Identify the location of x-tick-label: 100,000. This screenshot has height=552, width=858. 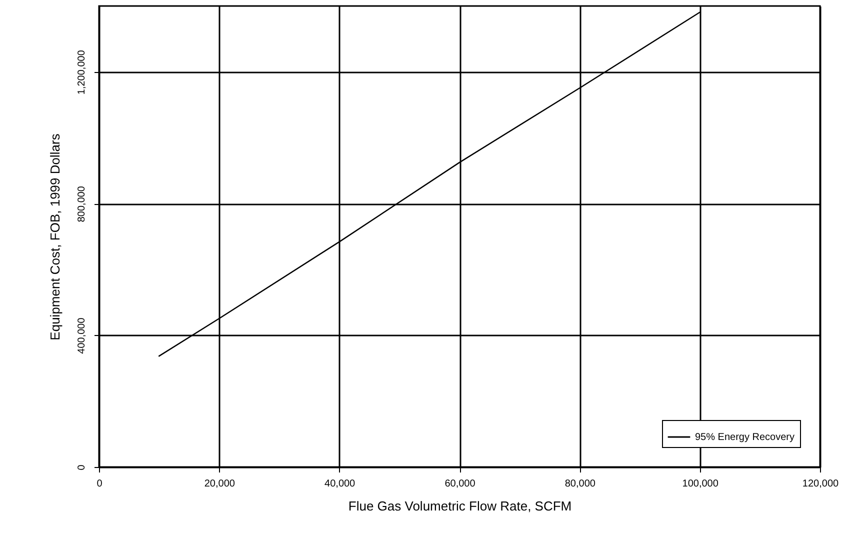
(700, 484).